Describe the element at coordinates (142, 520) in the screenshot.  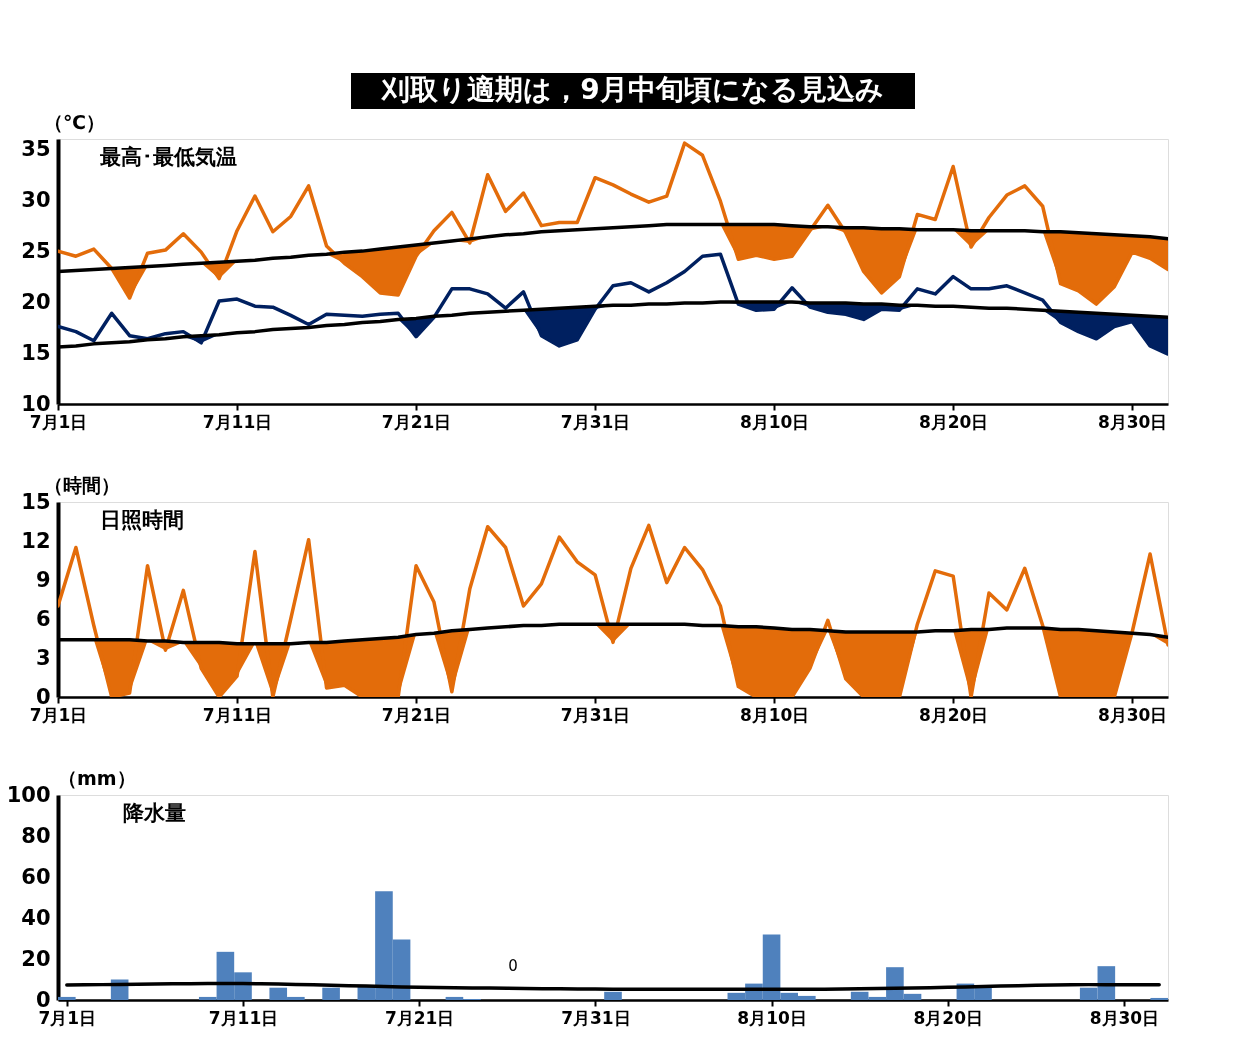
I see `chart-title: 日照時間` at that location.